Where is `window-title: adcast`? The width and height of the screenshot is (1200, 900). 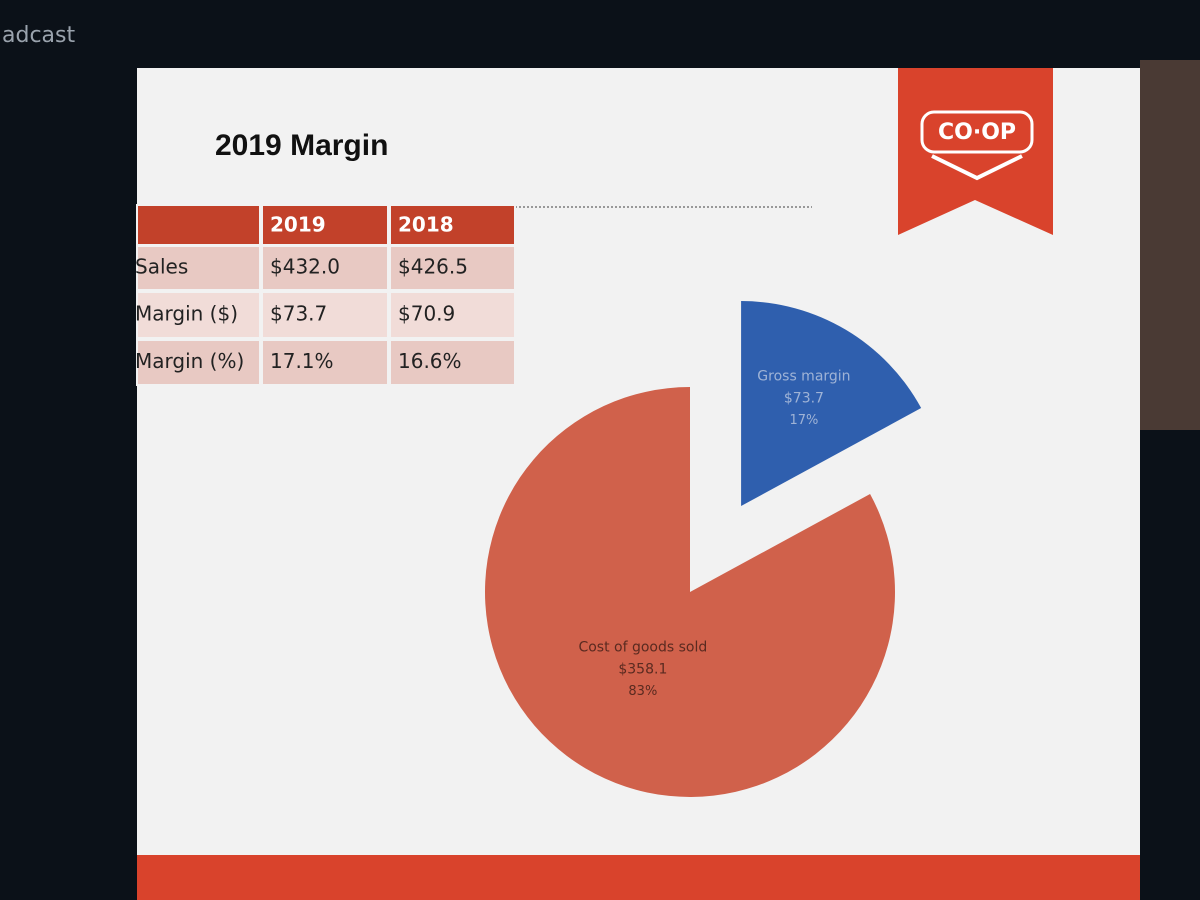 window-title: adcast is located at coordinates (38, 35).